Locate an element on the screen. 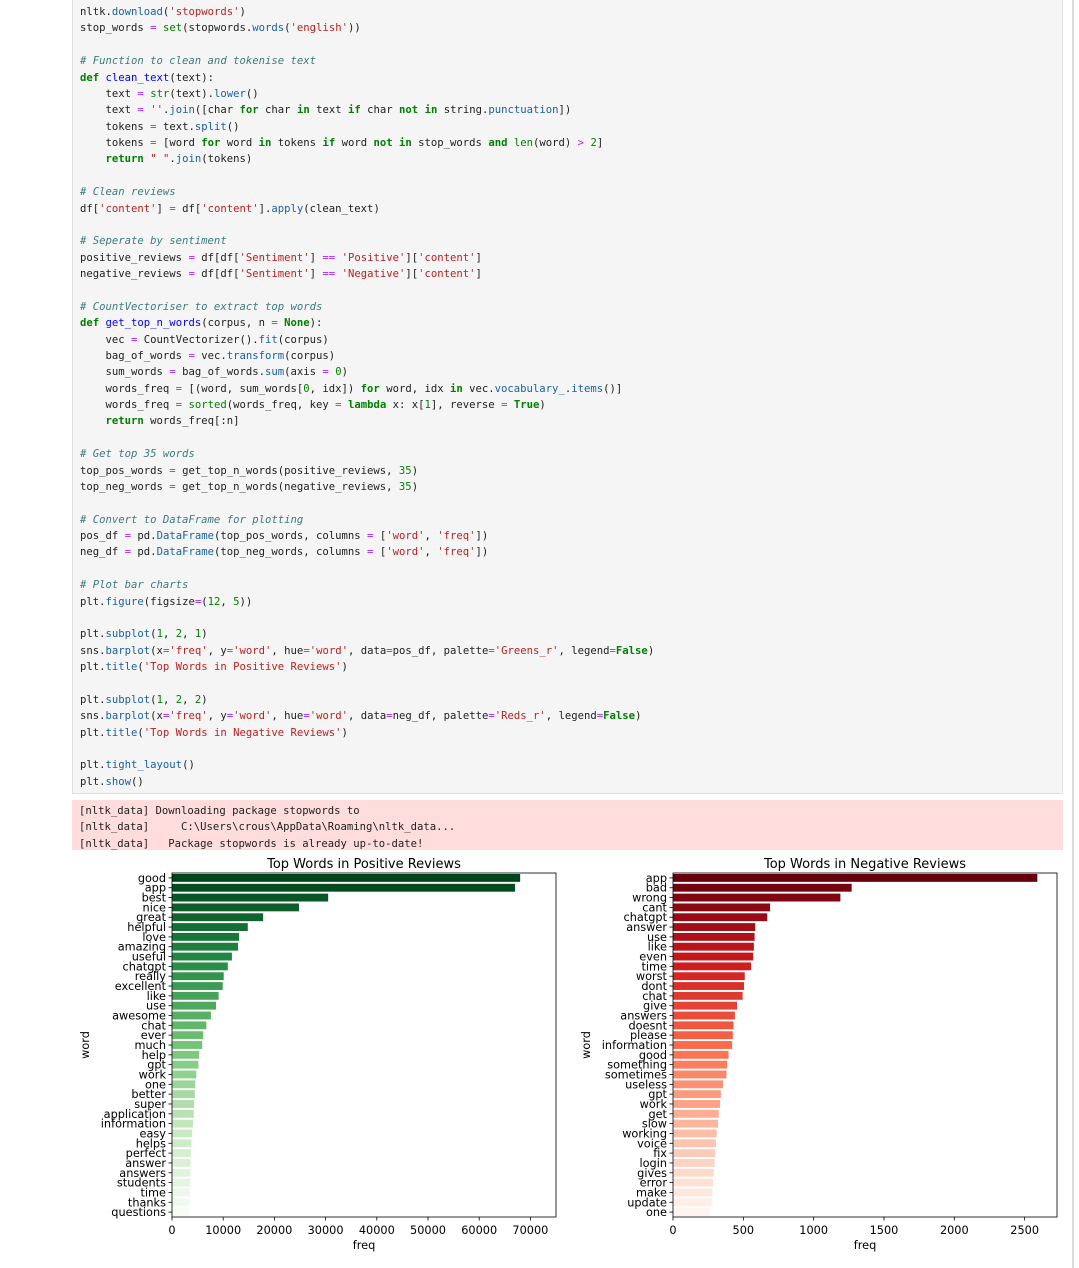 The width and height of the screenshot is (1079, 1268). y-tick-label: great is located at coordinates (151, 917).